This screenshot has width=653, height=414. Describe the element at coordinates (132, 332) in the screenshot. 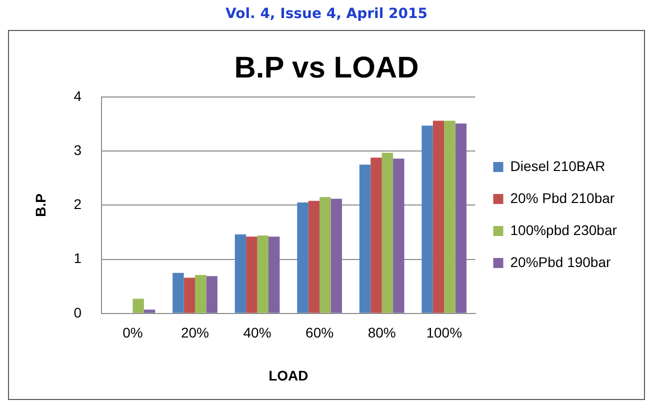

I see `x-tick-label: 0%` at that location.